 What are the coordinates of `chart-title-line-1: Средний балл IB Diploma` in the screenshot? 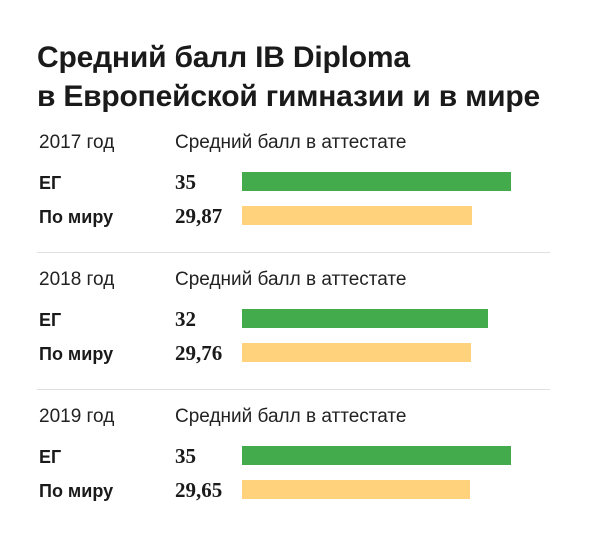 It's located at (223, 57).